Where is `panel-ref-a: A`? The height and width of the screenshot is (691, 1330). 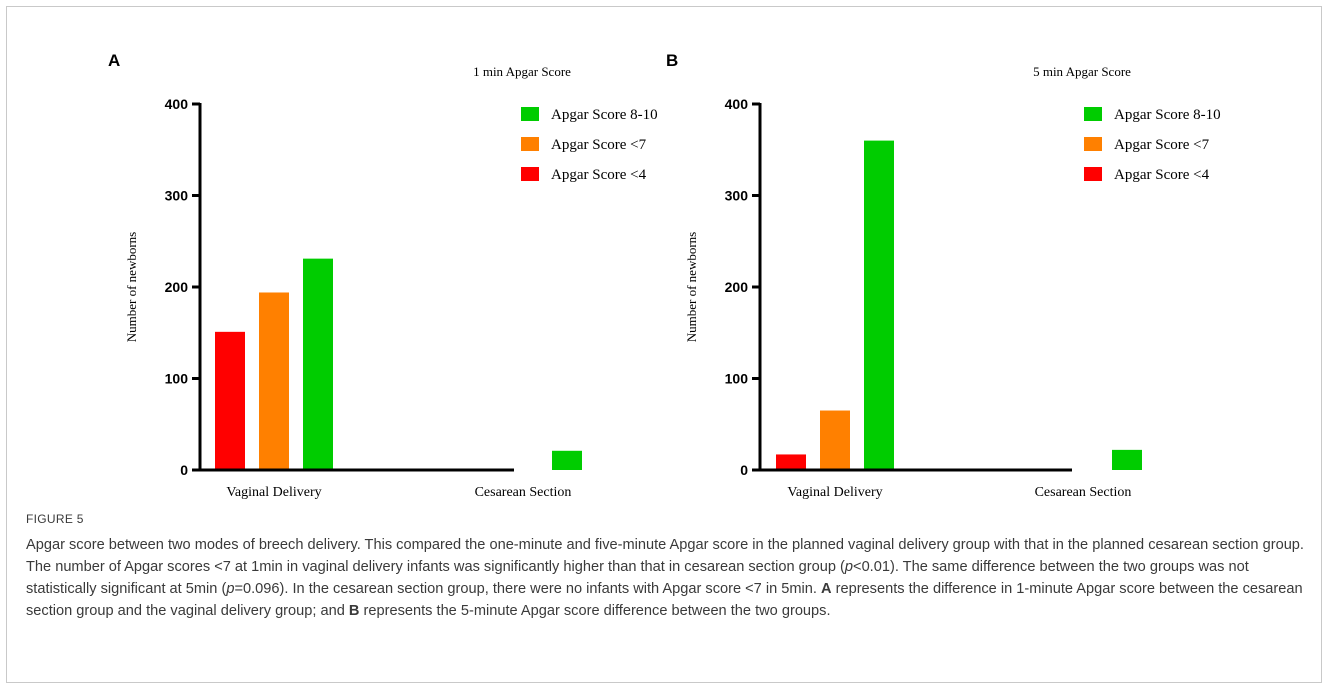
panel-ref-a: A is located at coordinates (826, 589).